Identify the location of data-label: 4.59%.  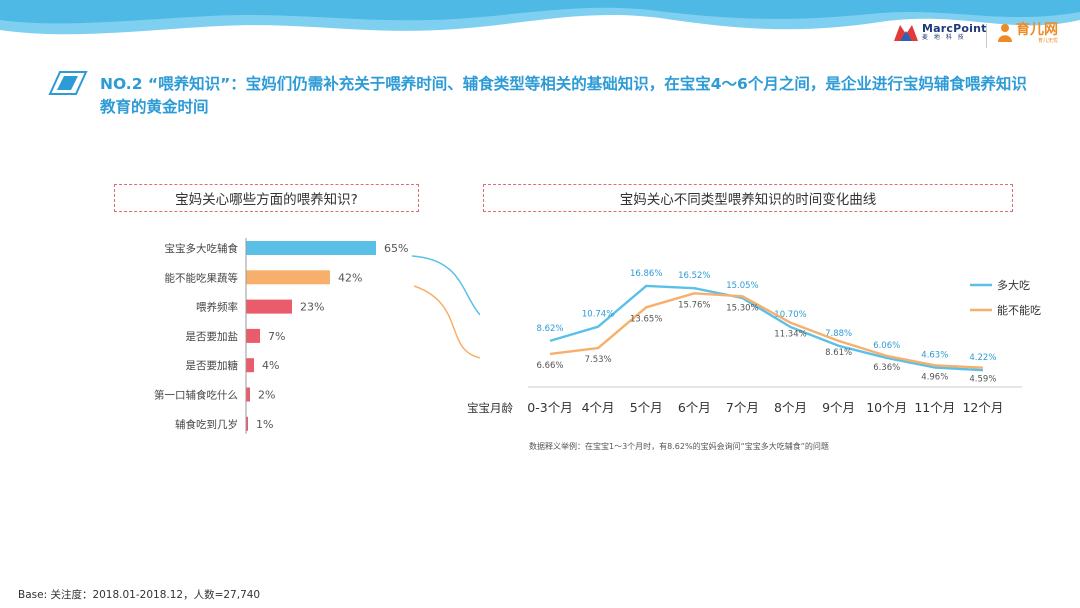
(982, 380).